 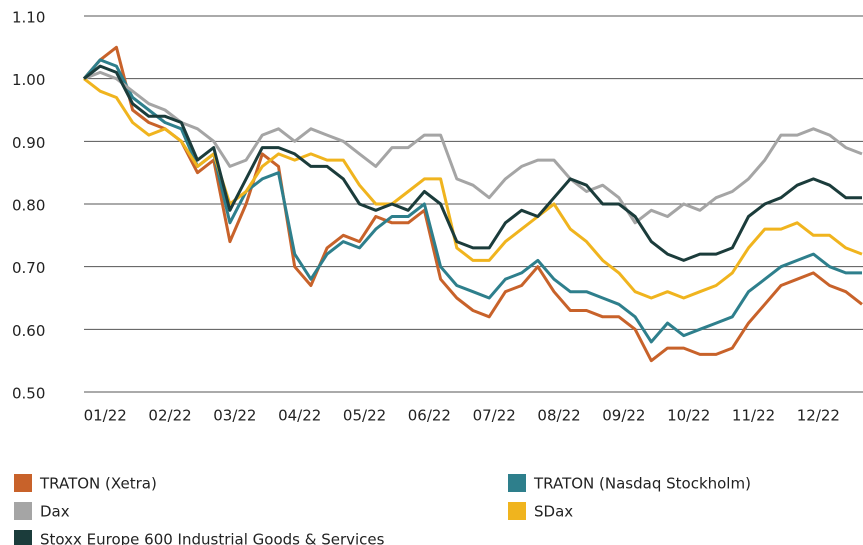 I want to click on legend-label: TRATON (Nasdaq Stockholm), so click(x=642, y=484).